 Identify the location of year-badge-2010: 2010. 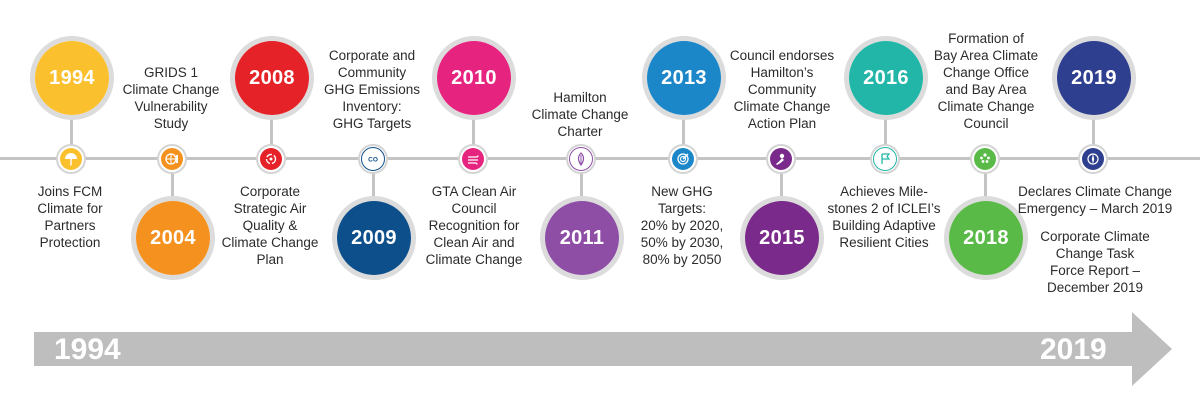
(474, 78).